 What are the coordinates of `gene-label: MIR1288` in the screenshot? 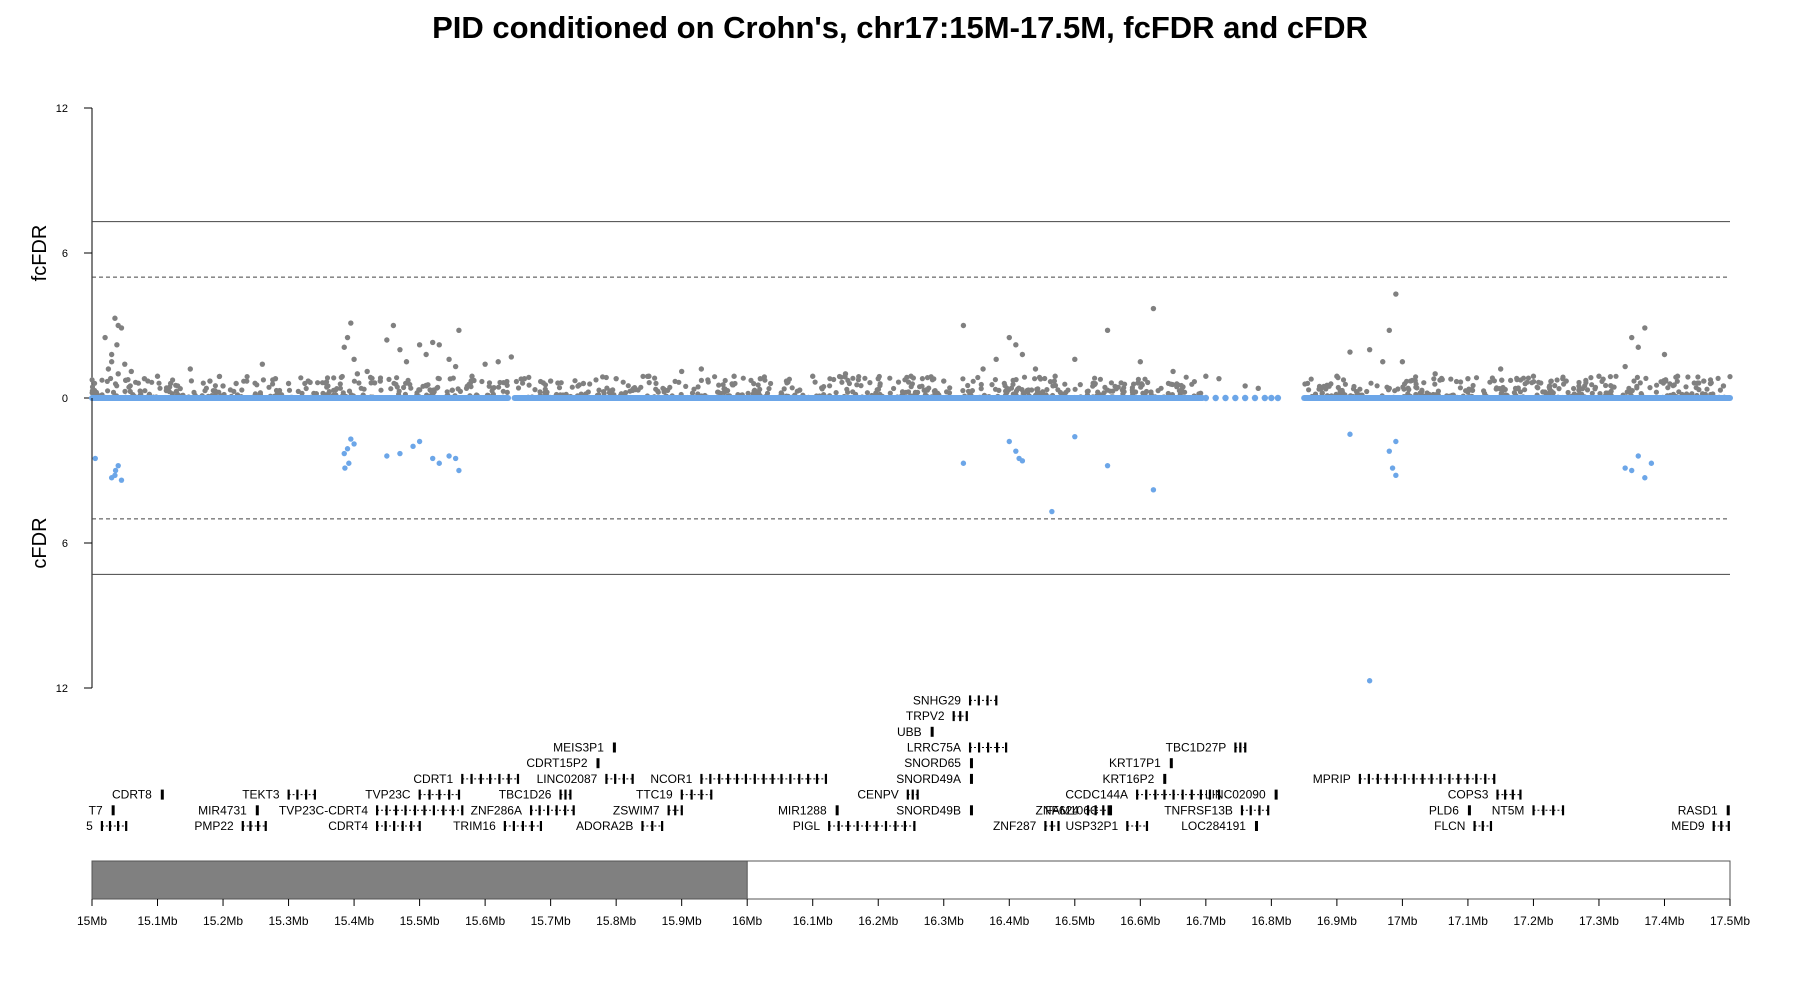 It's located at (802, 810).